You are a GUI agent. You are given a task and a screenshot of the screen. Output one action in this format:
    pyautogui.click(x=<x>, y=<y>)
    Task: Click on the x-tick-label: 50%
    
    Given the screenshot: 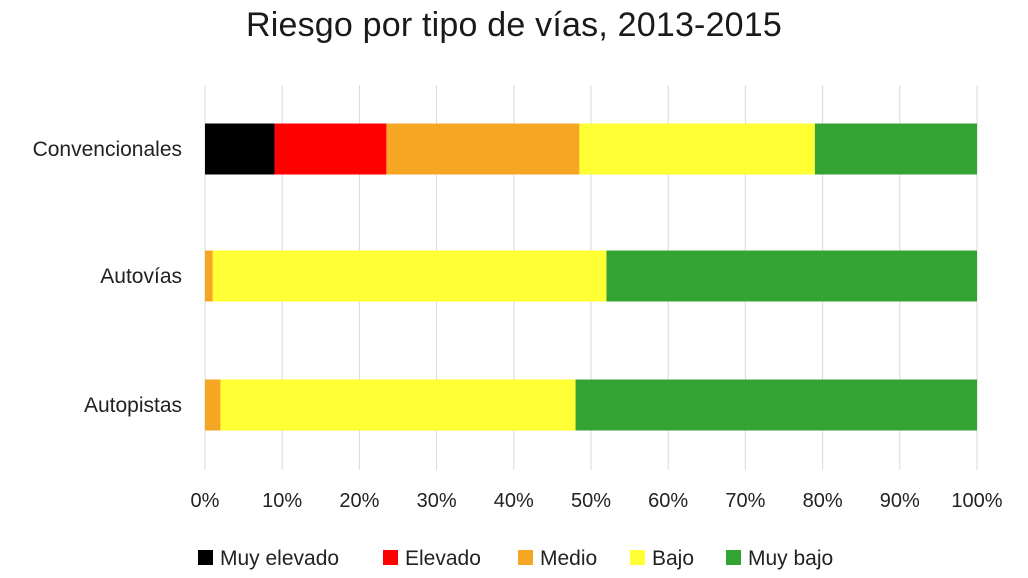 What is the action you would take?
    pyautogui.click(x=591, y=501)
    